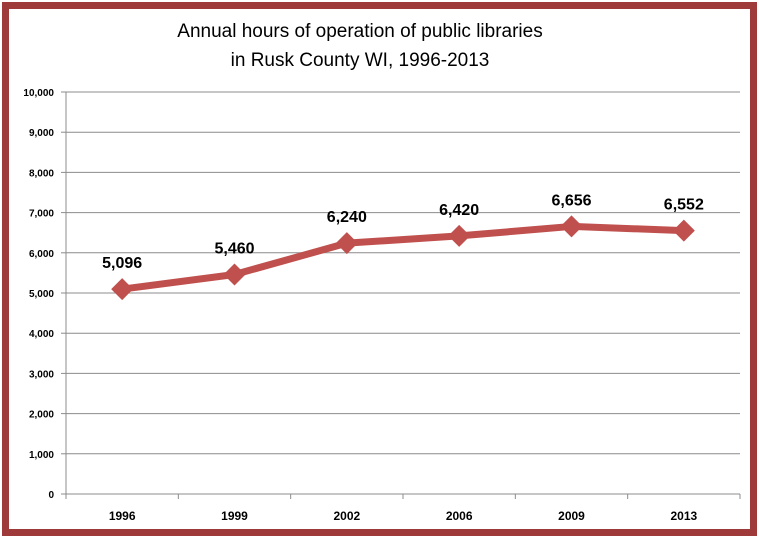 Image resolution: width=759 pixels, height=538 pixels. Describe the element at coordinates (346, 516) in the screenshot. I see `x-tick-label: 2002` at that location.